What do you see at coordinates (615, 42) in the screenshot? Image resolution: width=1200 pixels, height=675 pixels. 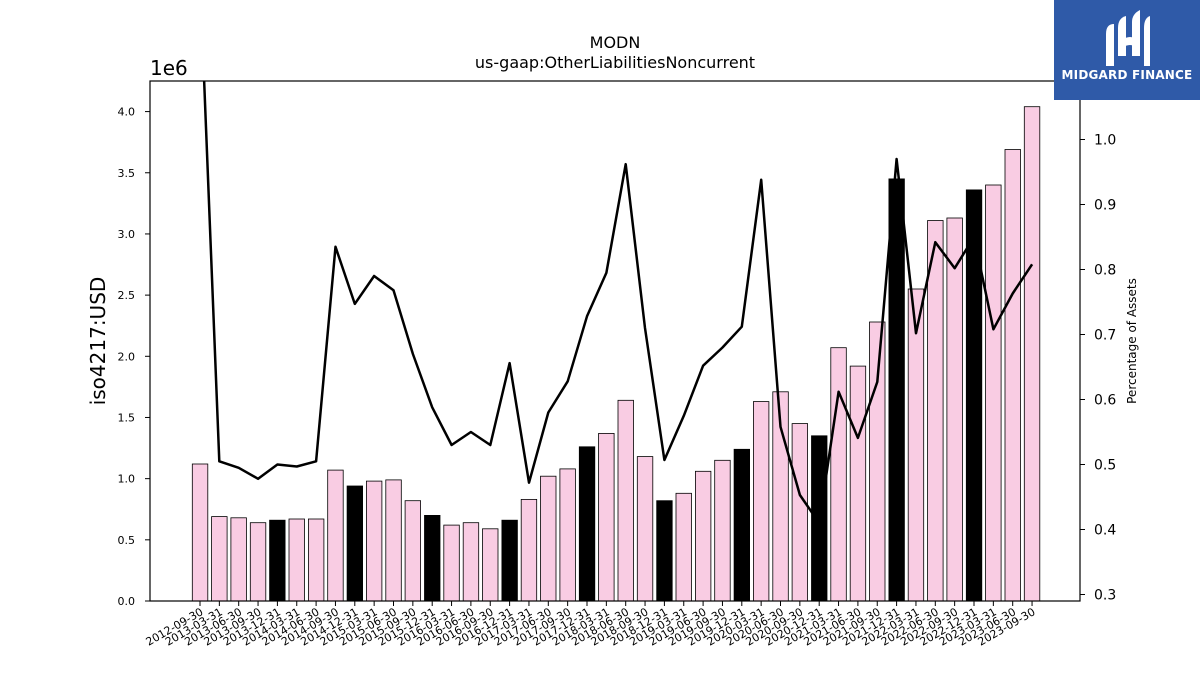 I see `chart-title: MODN` at bounding box center [615, 42].